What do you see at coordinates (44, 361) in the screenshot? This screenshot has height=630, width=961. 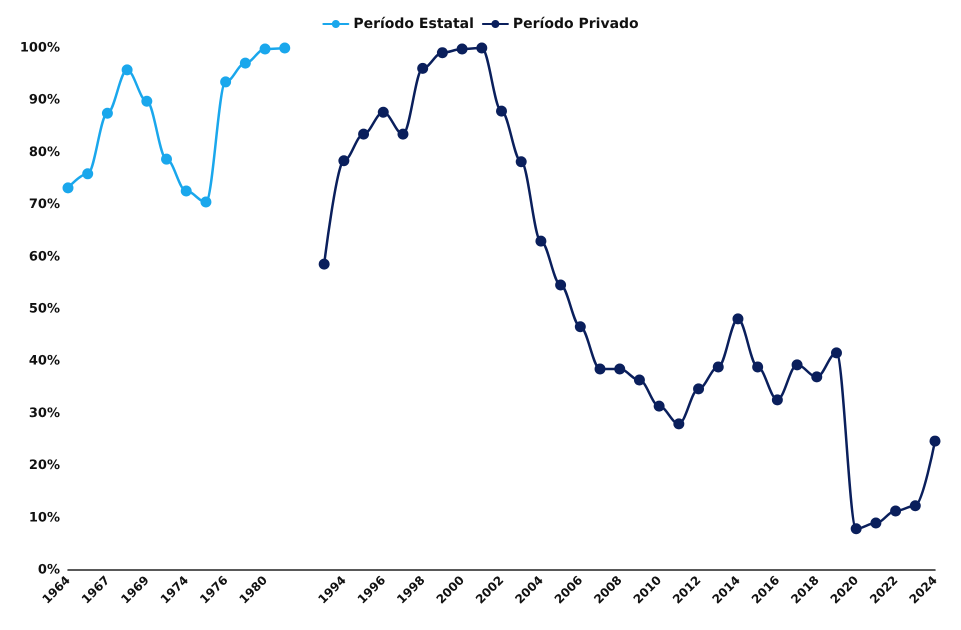 I see `y-tick-label: 40%` at bounding box center [44, 361].